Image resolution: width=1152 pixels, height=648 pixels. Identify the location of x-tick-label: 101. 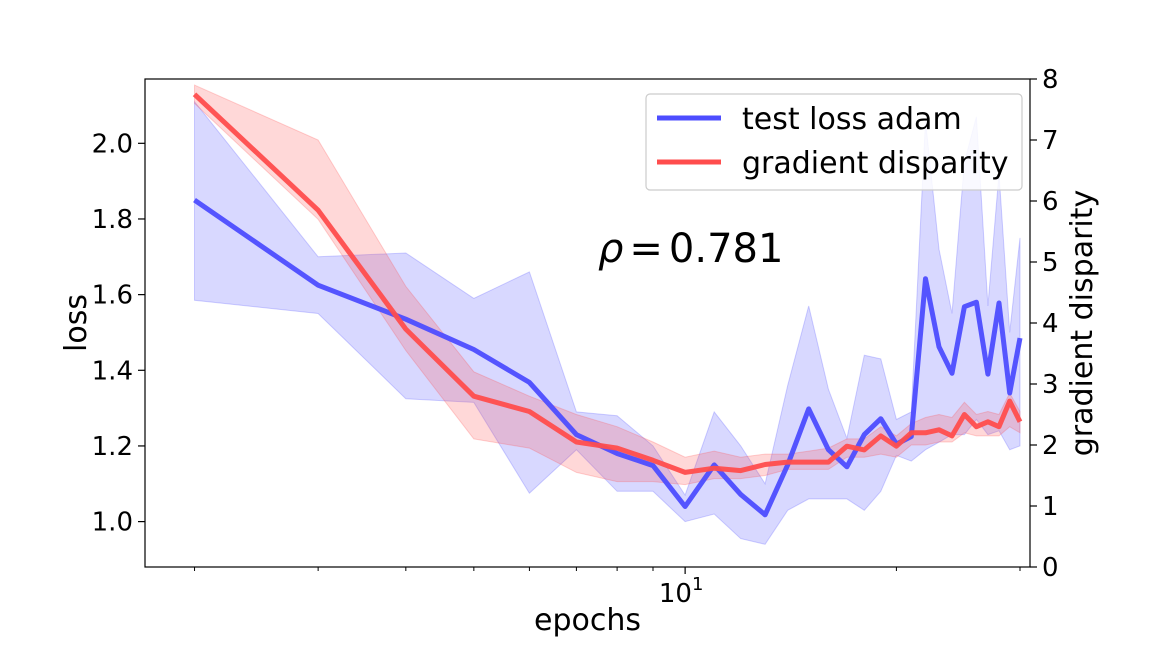
(681, 591).